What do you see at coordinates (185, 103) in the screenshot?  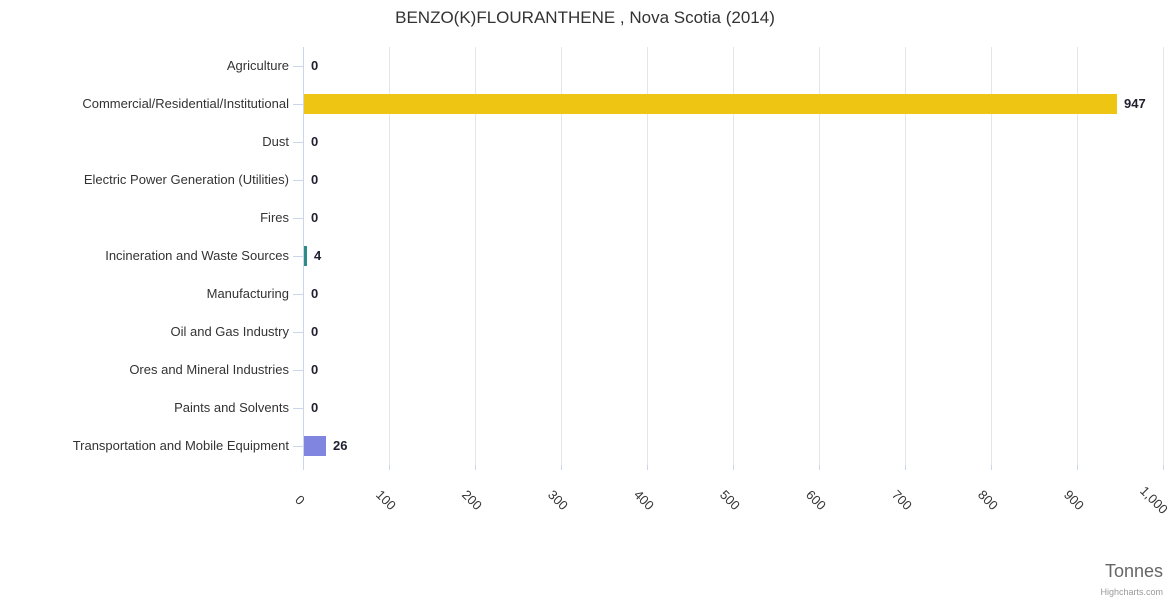 I see `category-label: Commercial/Residential/Institutional` at bounding box center [185, 103].